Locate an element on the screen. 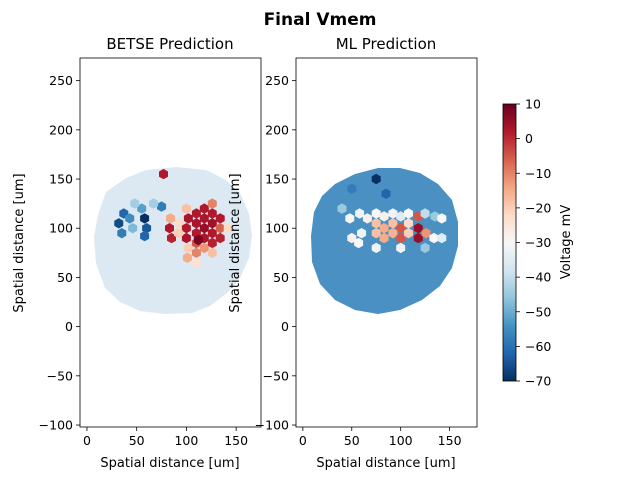 This screenshot has width=640, height=480. colorbar-tick-label: −40 is located at coordinates (538, 277).